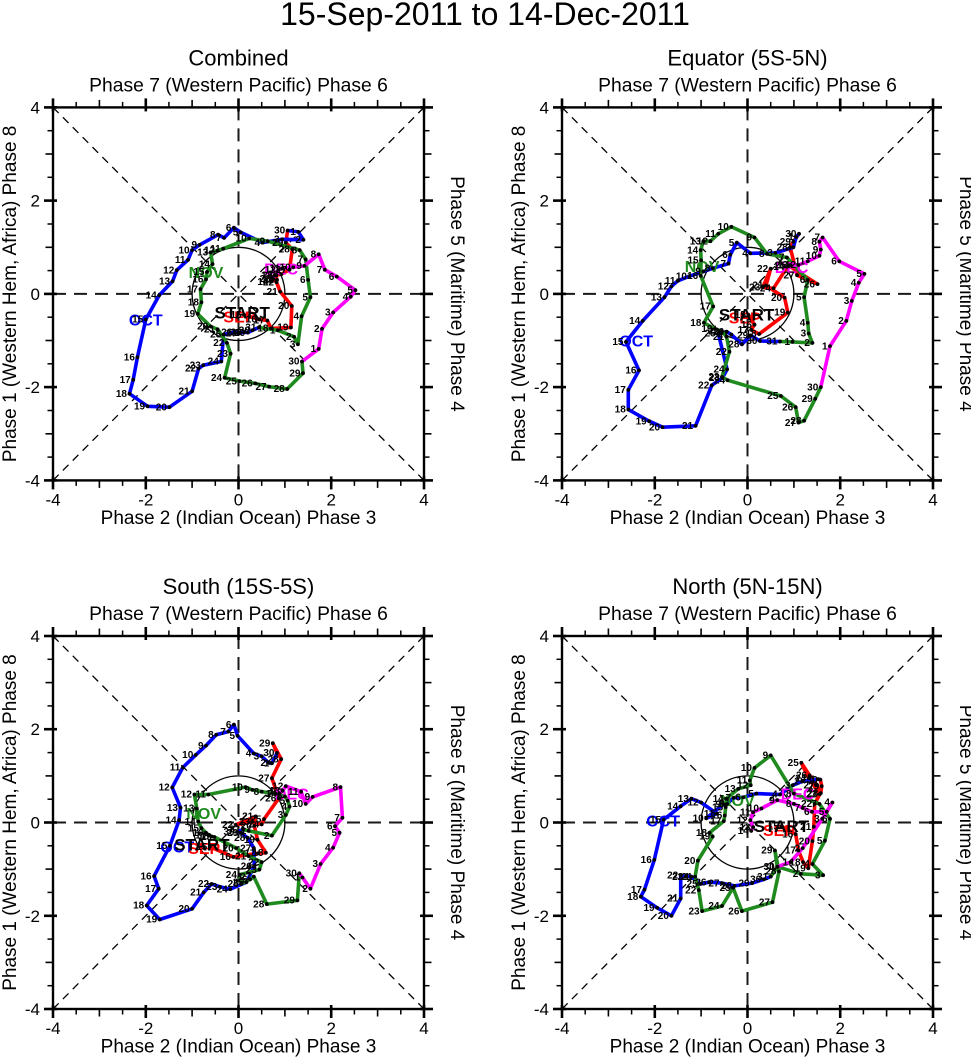 This screenshot has height=1061, width=971. Describe the element at coordinates (745, 319) in the screenshot. I see `svg-text: SEP` at that location.